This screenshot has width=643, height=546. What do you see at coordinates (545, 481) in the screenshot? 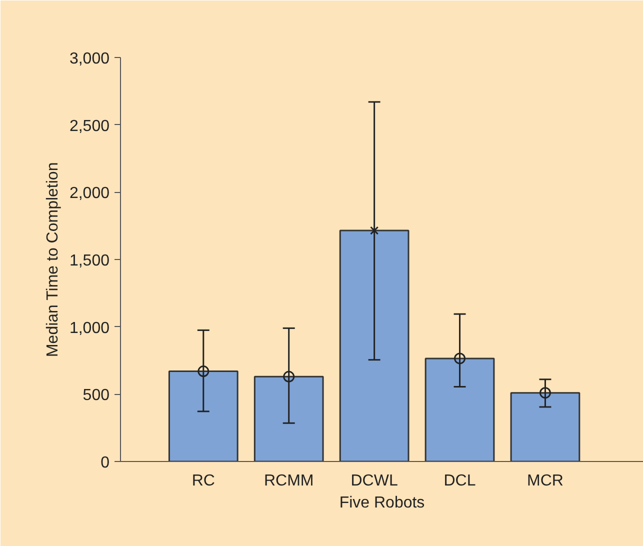
I see `x-tick-label: MCR` at bounding box center [545, 481].